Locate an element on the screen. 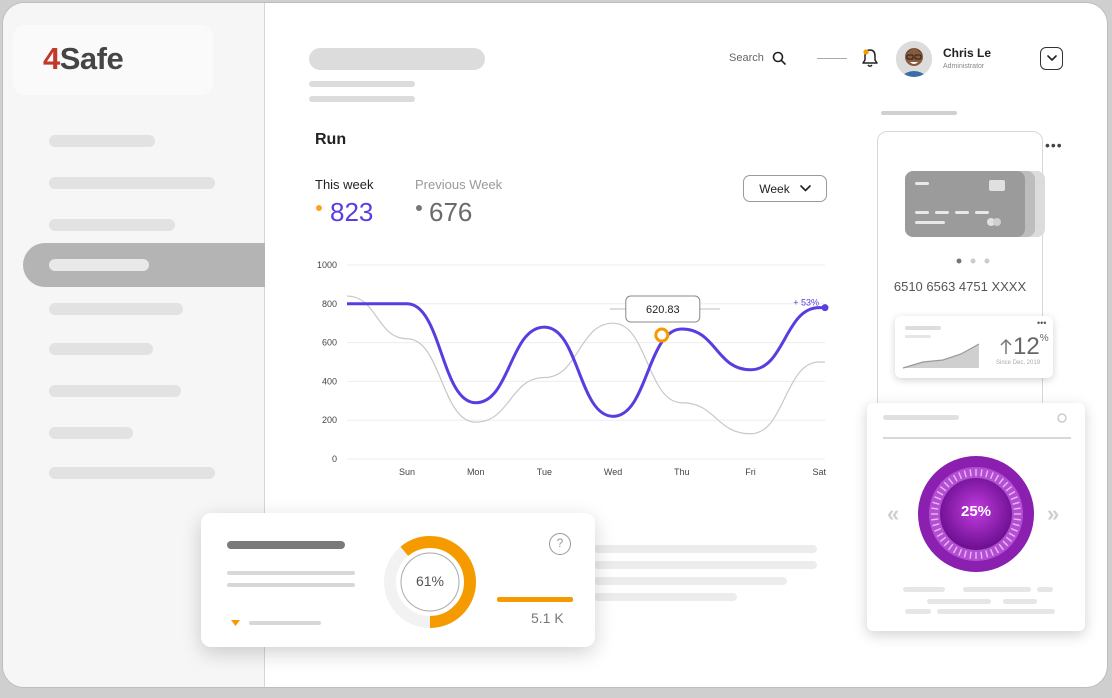 This screenshot has width=1112, height=698. user-name: Chris Le is located at coordinates (967, 53).